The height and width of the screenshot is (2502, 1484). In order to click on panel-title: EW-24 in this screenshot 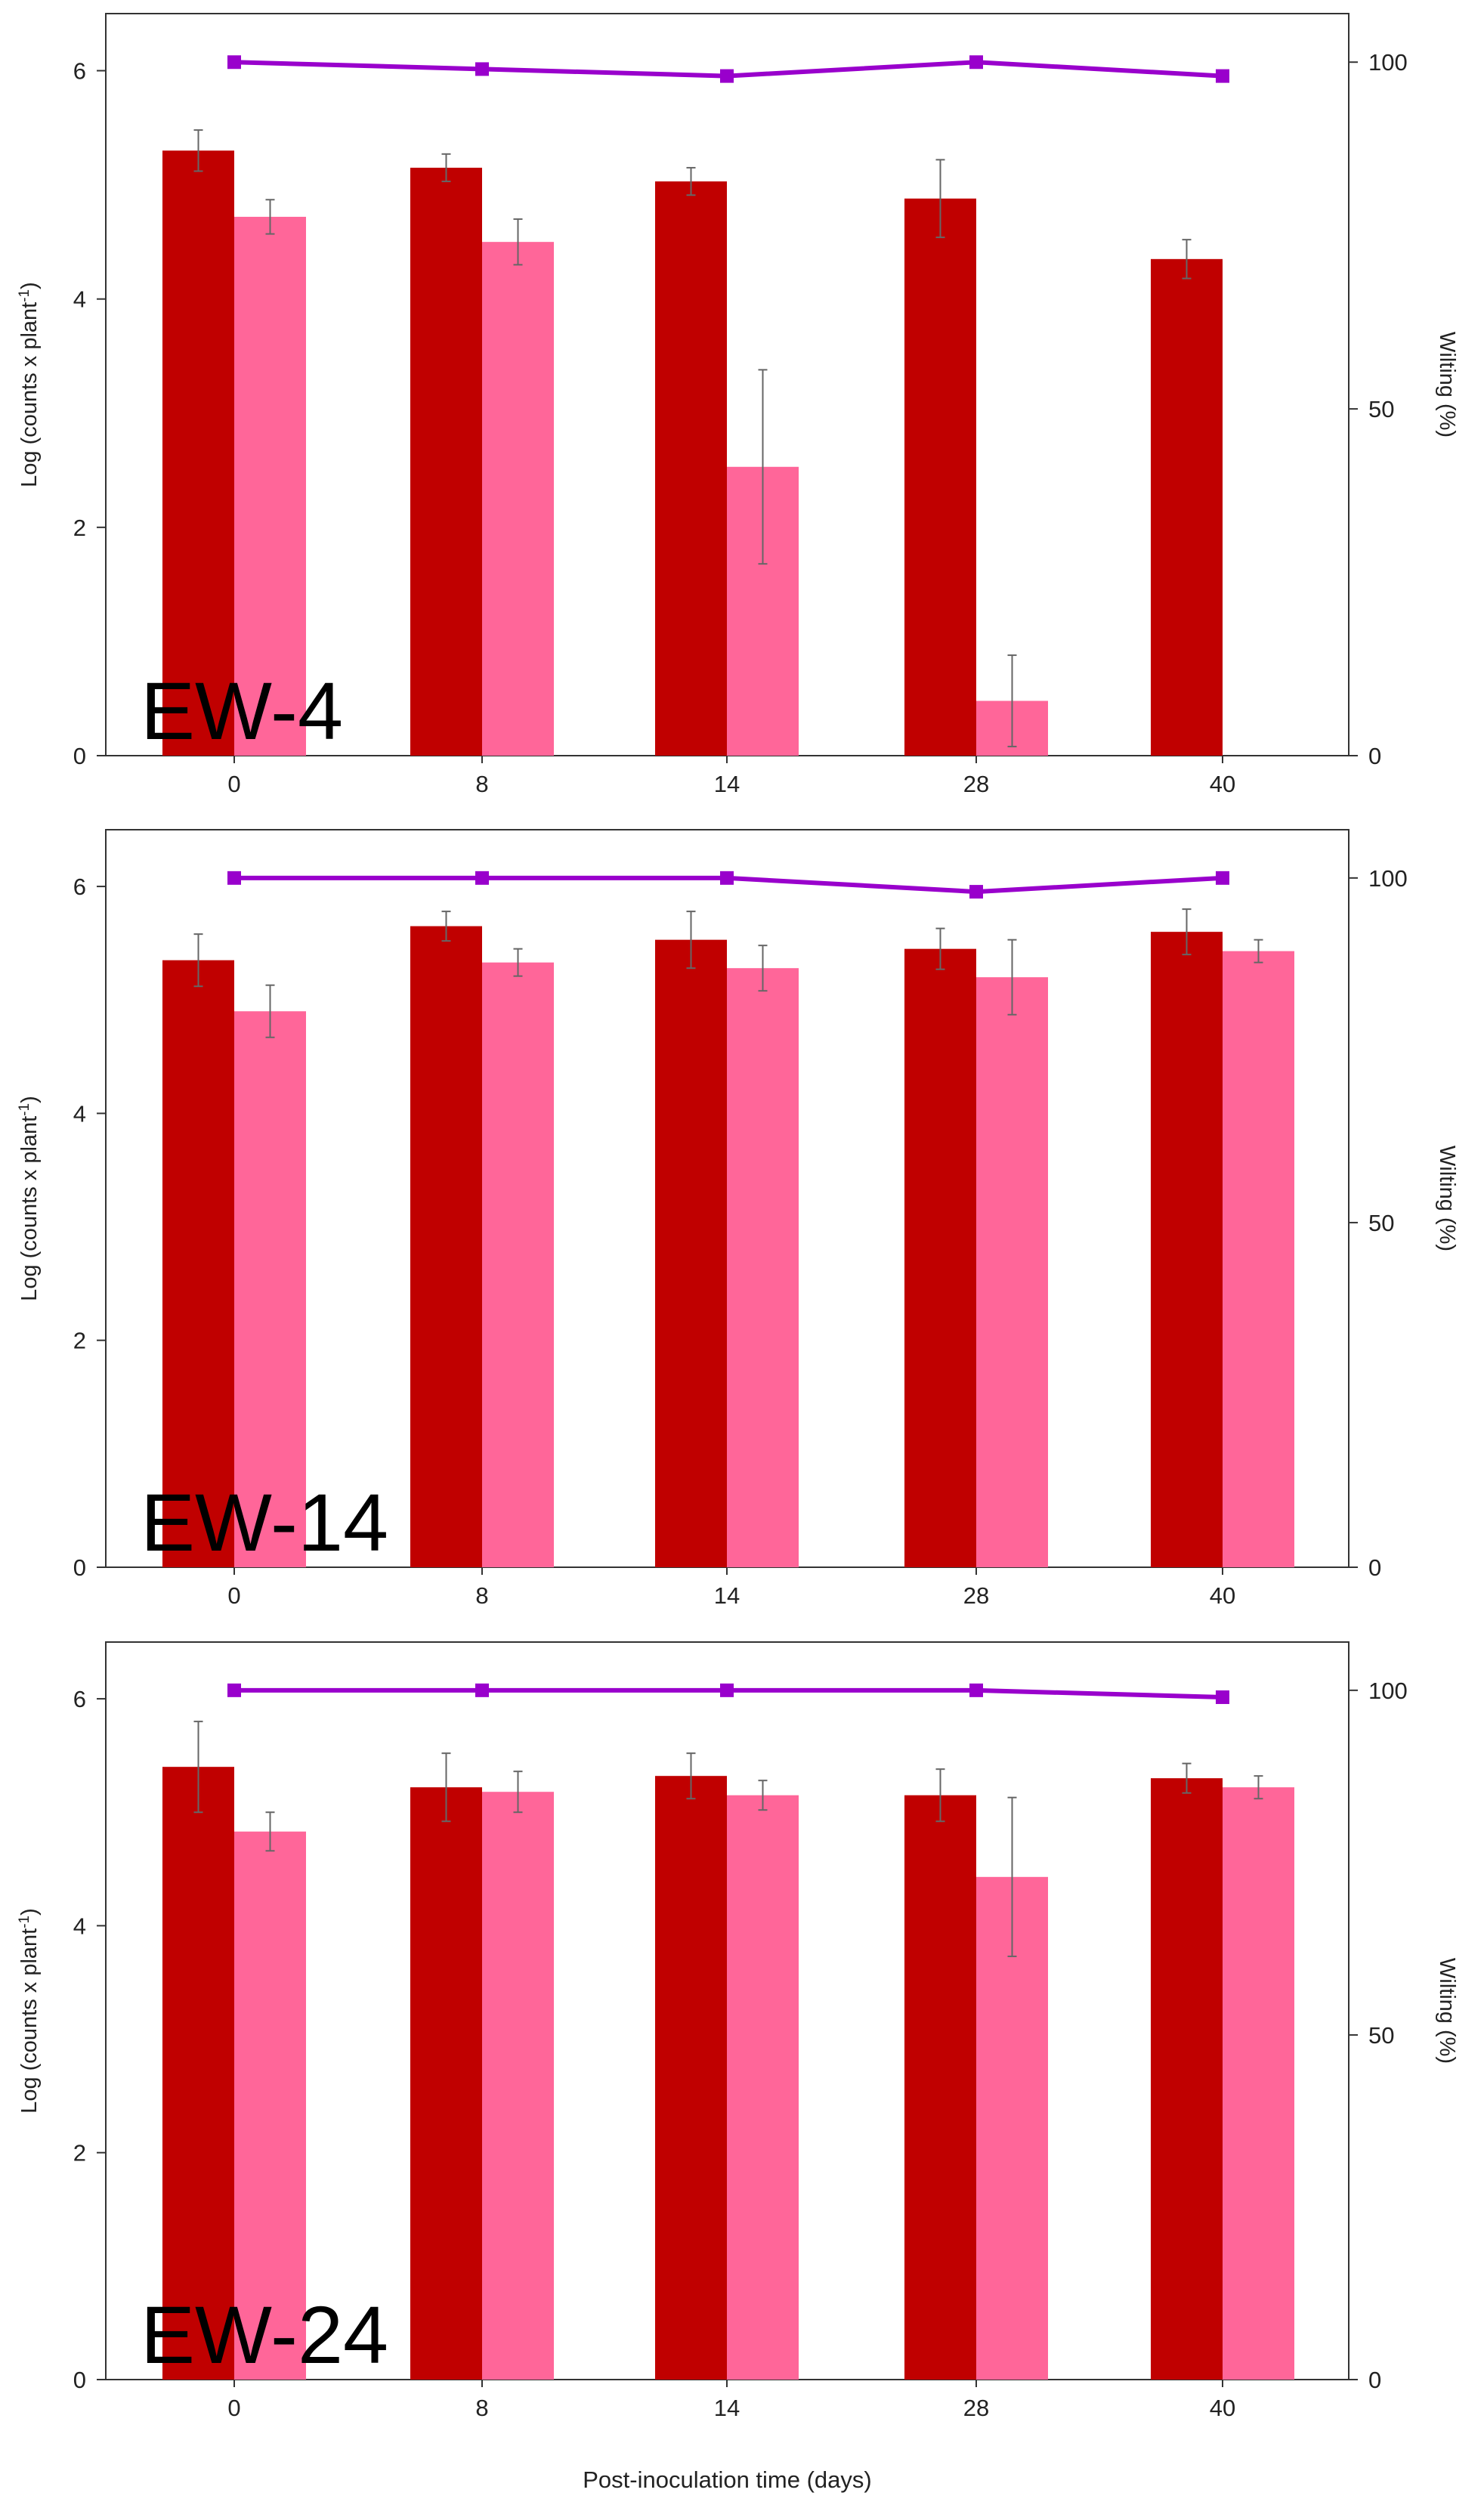, I will do `click(264, 2334)`.